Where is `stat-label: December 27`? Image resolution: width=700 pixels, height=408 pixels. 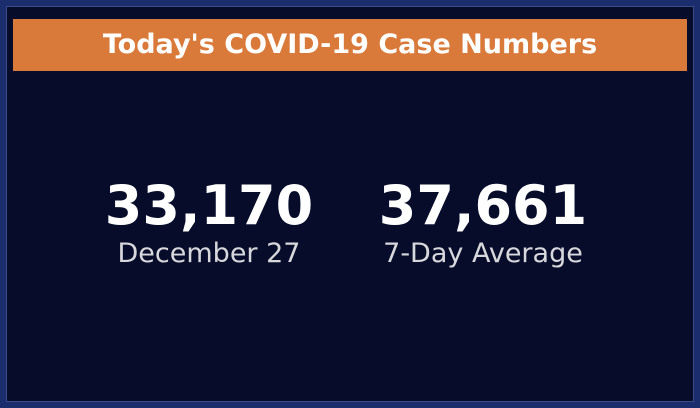 stat-label: December 27 is located at coordinates (209, 253).